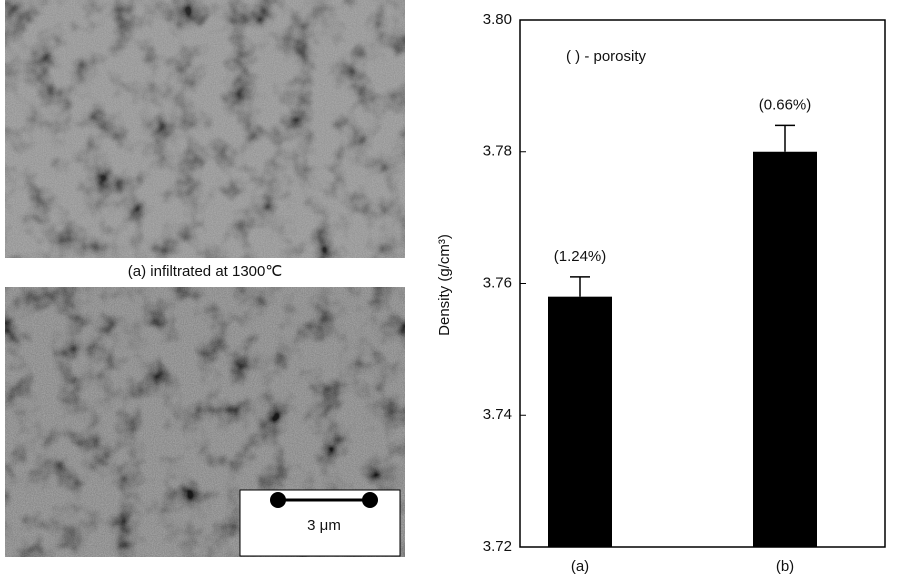 The height and width of the screenshot is (585, 901). Describe the element at coordinates (580, 256) in the screenshot. I see `bar-annotation: (1.24%)` at that location.